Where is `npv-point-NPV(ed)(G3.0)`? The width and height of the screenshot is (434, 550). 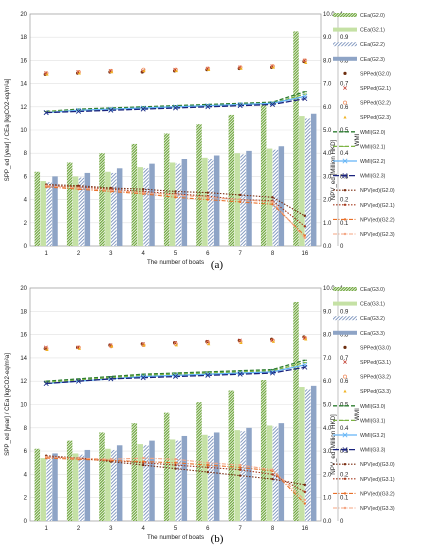
npv-point-NPV(ed)(G3.0) is located at coordinates (240, 475).